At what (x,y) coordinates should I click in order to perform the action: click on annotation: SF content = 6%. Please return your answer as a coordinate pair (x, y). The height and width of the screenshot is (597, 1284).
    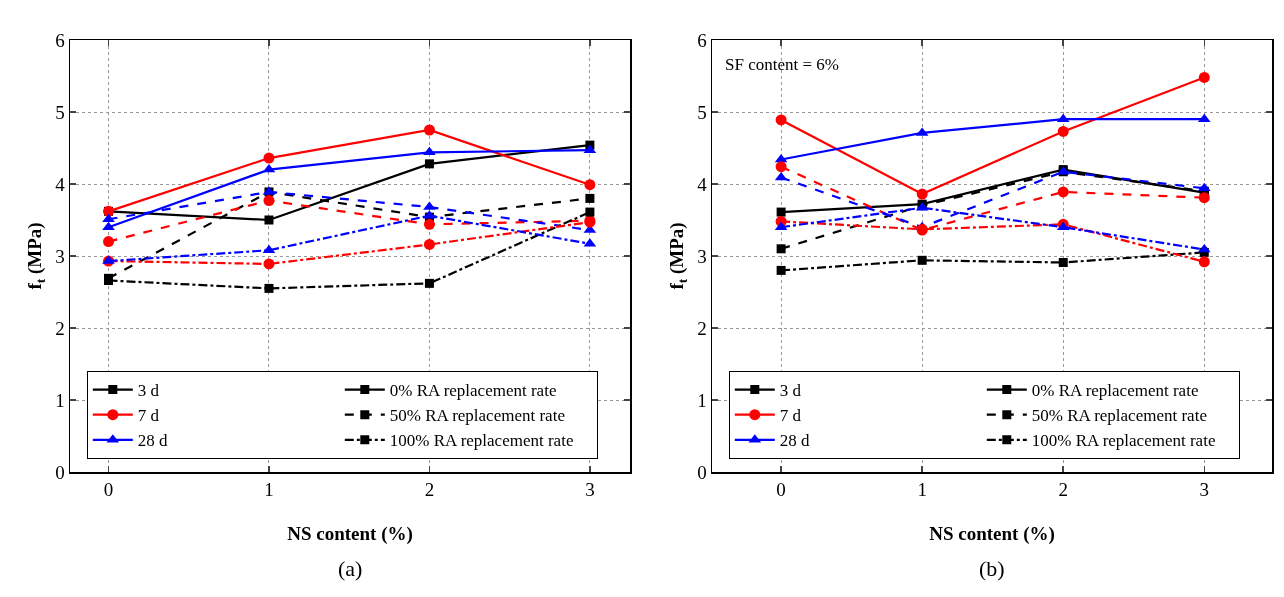
    Looking at the image, I should click on (782, 64).